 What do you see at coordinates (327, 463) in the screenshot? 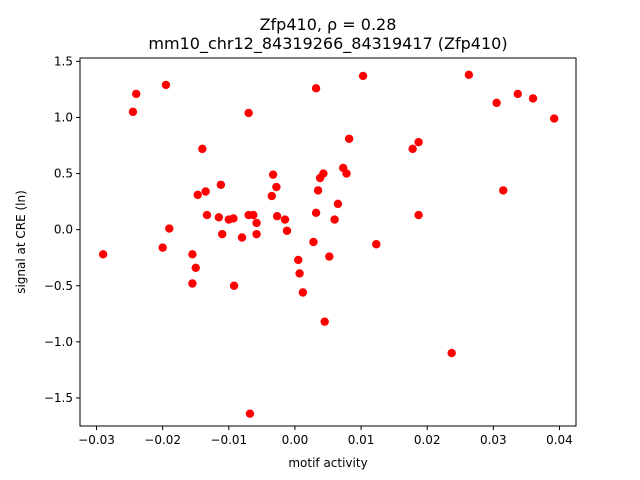
I see `x-axis-label: motif activity` at bounding box center [327, 463].